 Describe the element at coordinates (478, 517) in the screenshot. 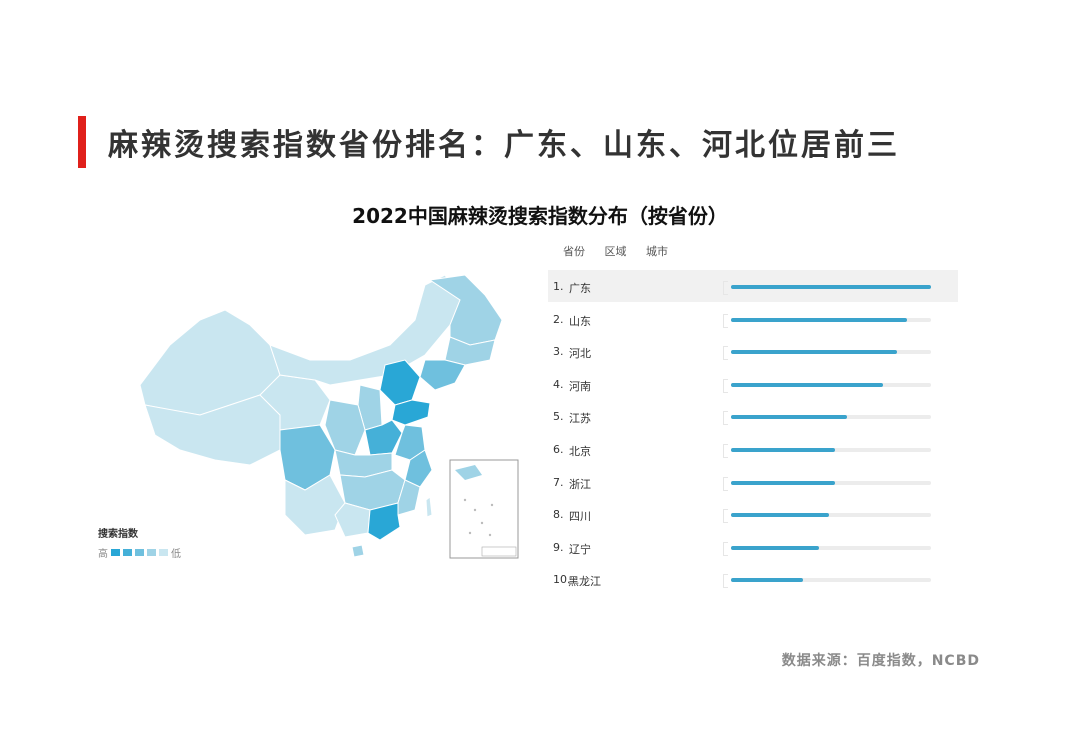

I see `inset-islands-icon` at that location.